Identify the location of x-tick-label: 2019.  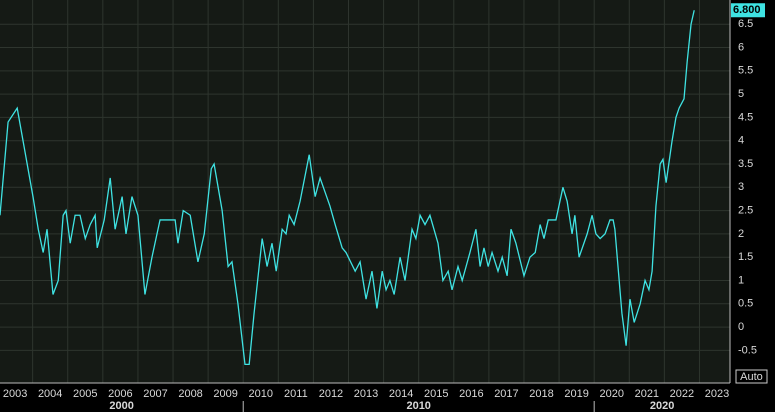
(576, 394).